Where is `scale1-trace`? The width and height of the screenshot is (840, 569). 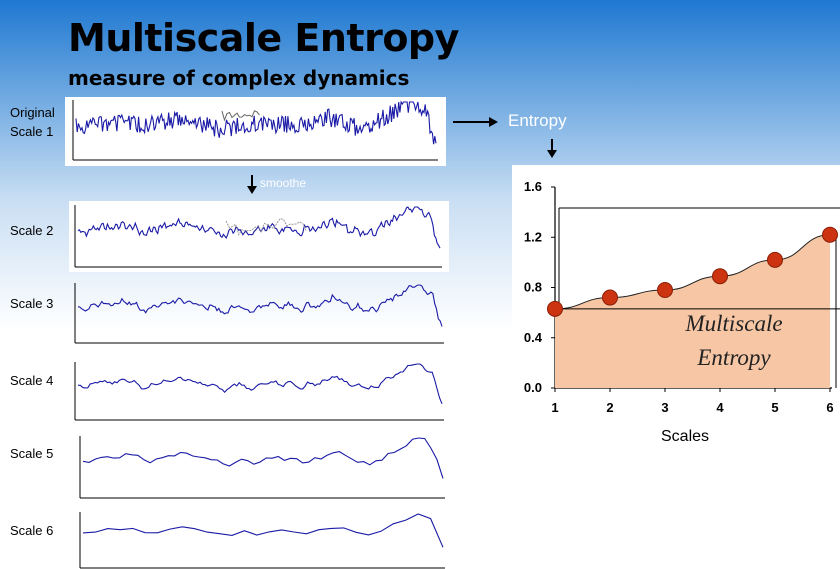
scale1-trace is located at coordinates (255, 130).